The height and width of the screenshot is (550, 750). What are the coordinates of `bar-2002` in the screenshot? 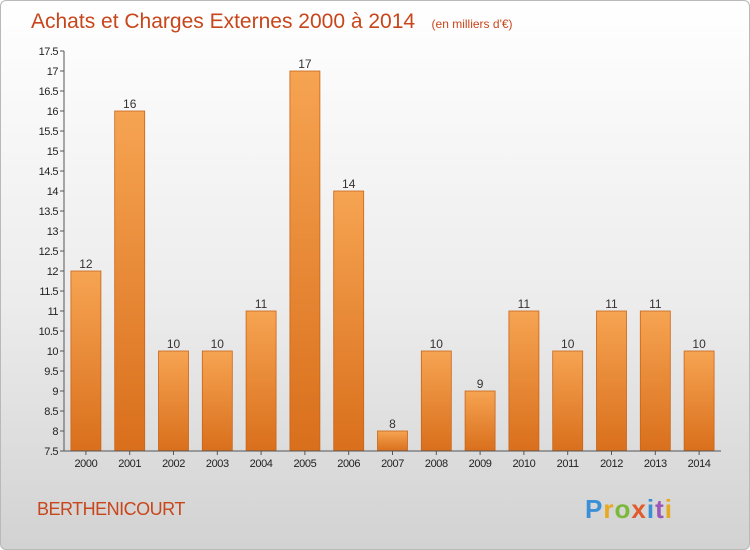 It's located at (173, 401).